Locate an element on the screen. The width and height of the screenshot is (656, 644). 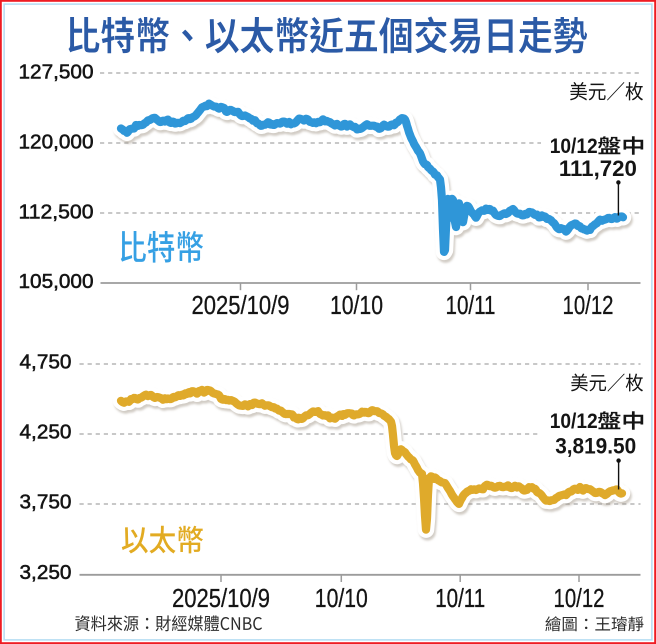
svg-text: 120,000 is located at coordinates (56, 141).